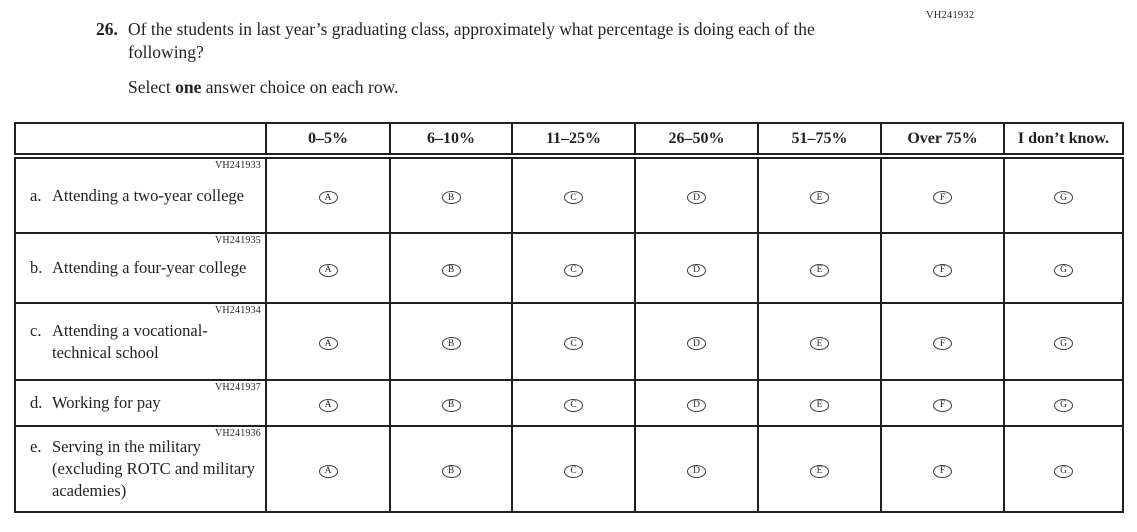 This screenshot has height=532, width=1137. I want to click on row-label-cell: VH241937 d. Working for pay, so click(140, 403).